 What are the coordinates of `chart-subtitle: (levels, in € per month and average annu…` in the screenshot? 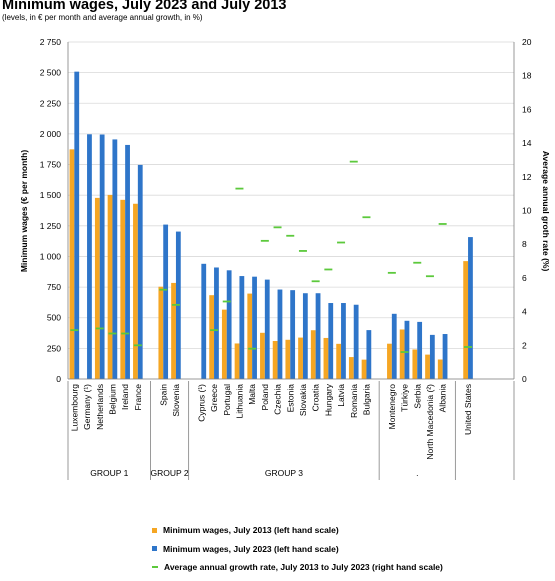 It's located at (102, 17).